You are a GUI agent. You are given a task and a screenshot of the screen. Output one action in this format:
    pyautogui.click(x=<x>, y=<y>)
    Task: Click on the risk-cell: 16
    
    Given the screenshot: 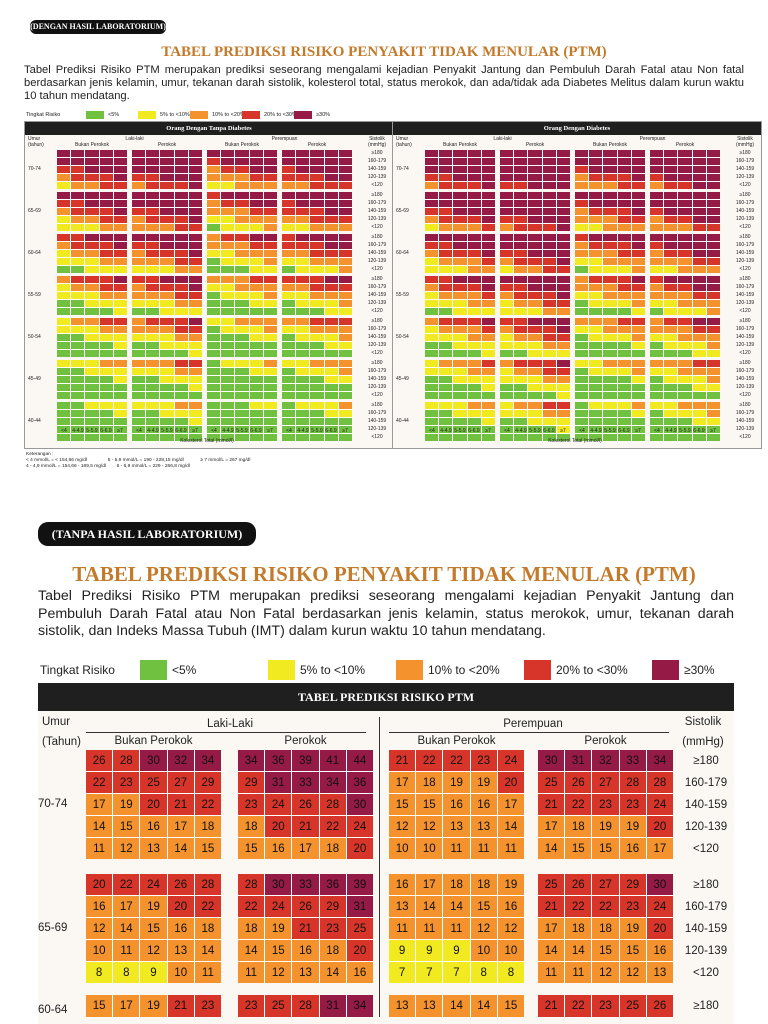 What is the action you would take?
    pyautogui.click(x=510, y=906)
    